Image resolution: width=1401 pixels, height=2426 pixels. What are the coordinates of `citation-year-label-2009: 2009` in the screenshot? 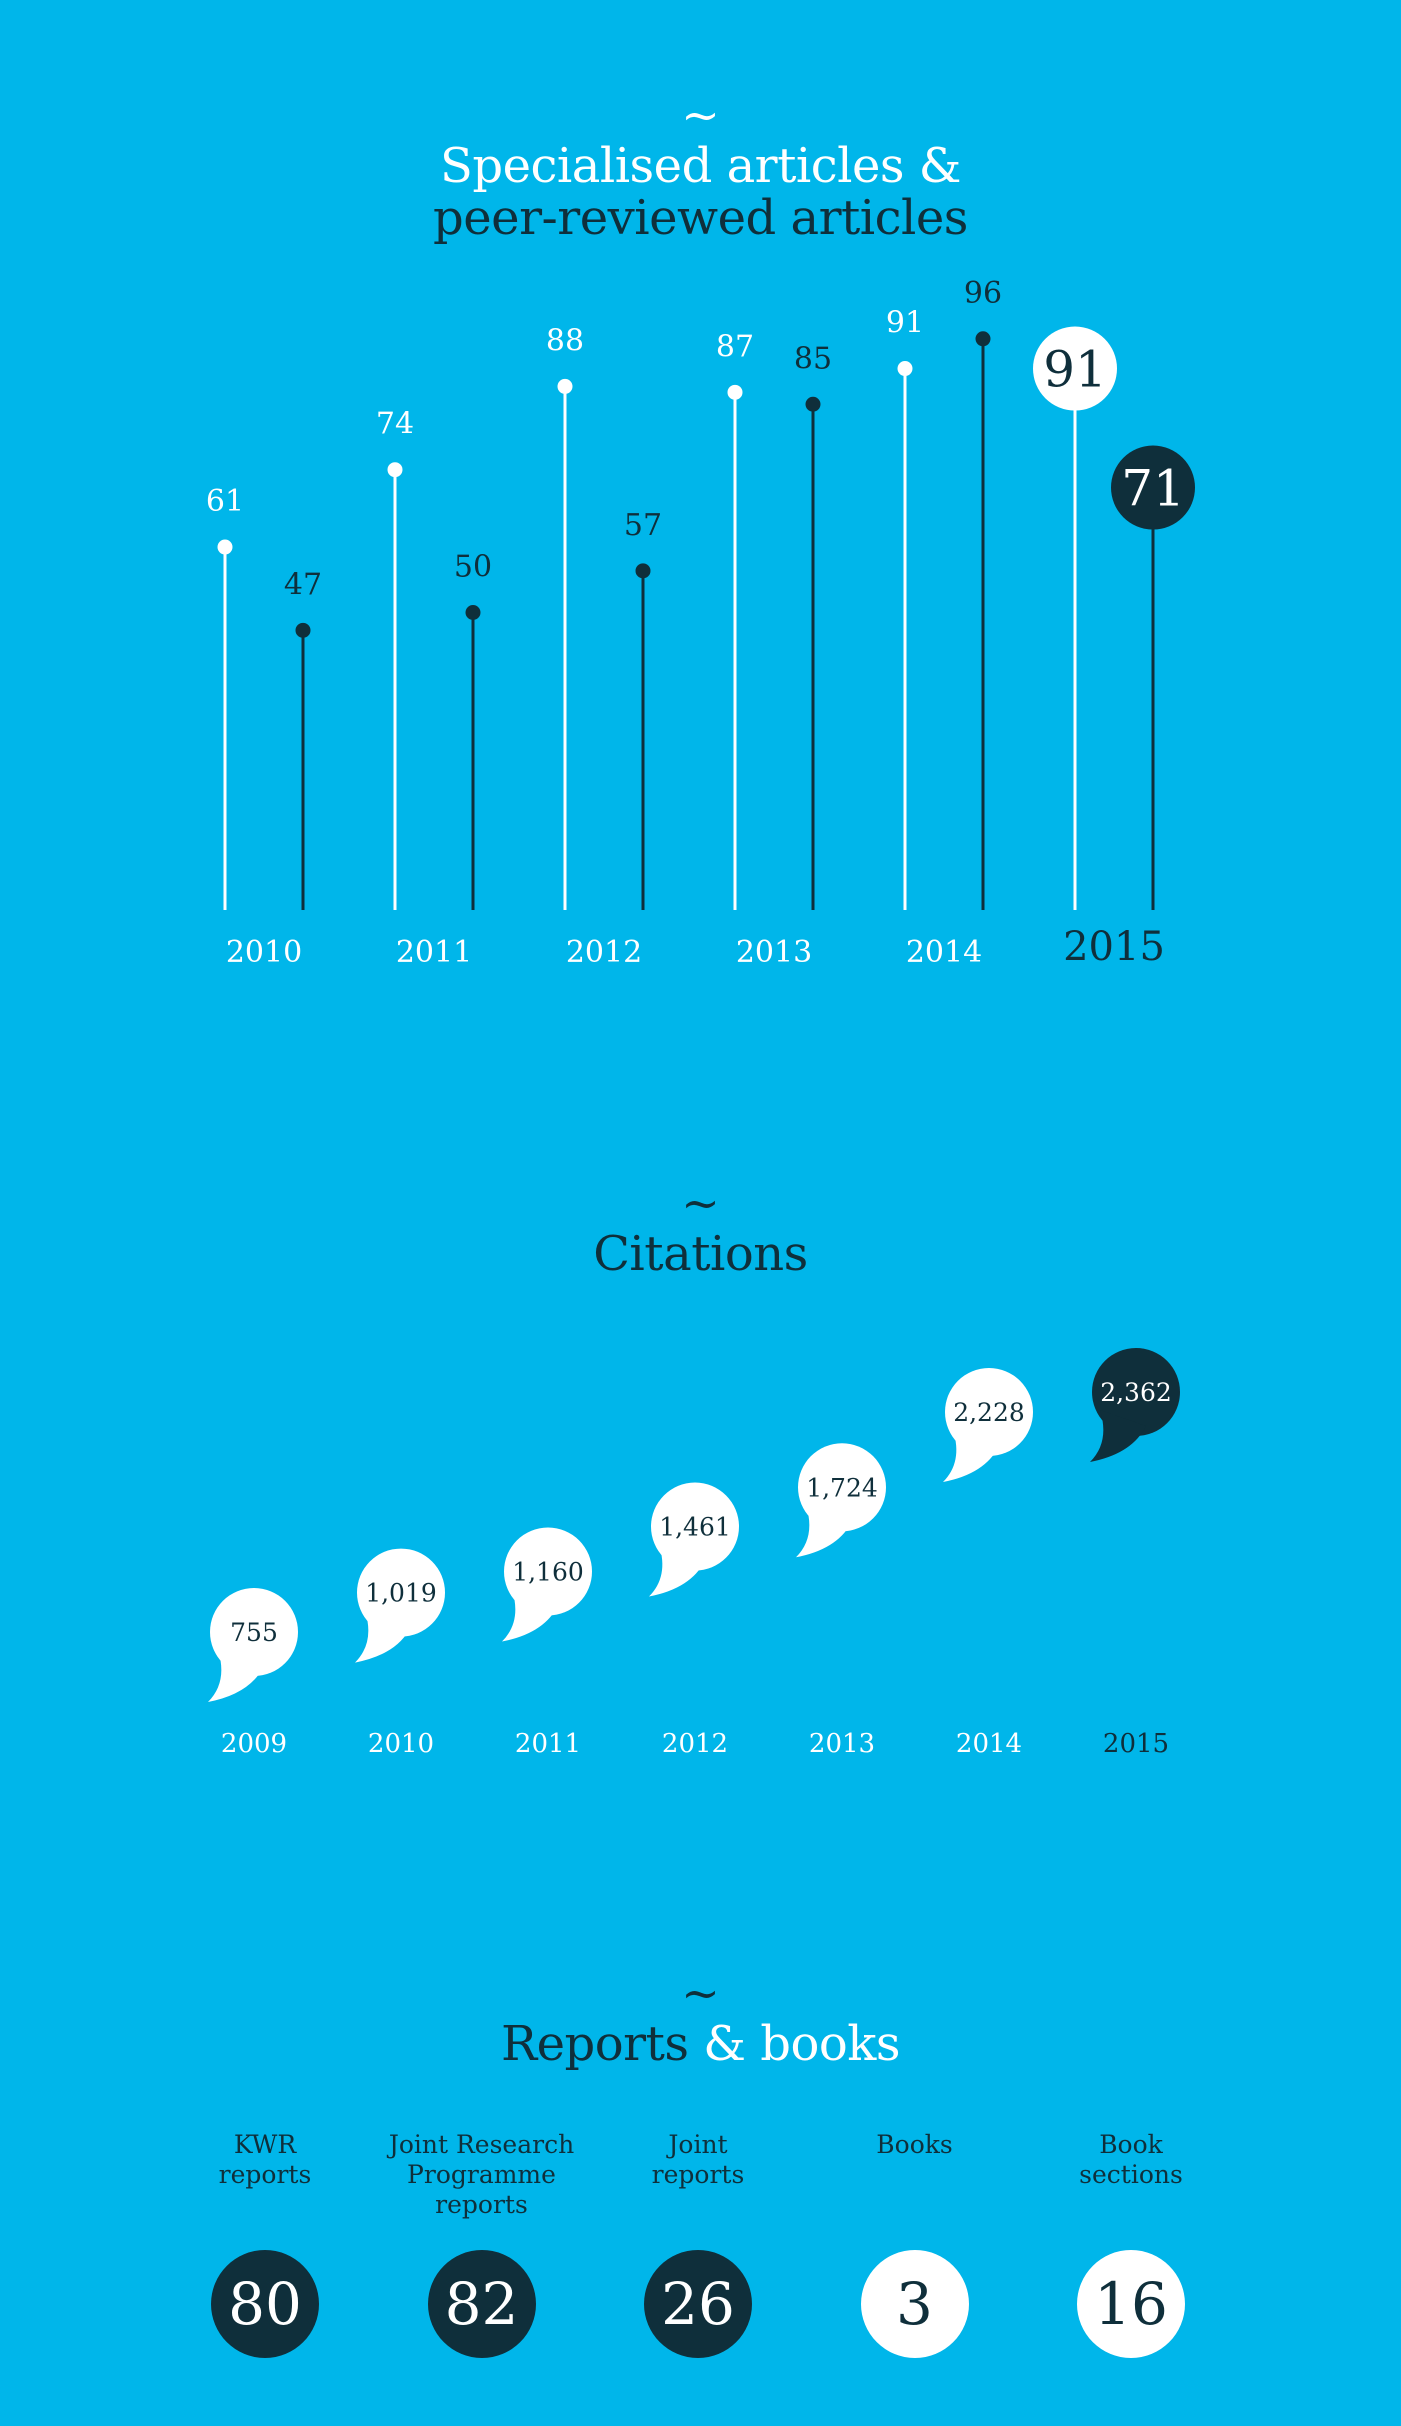 It's located at (254, 1744).